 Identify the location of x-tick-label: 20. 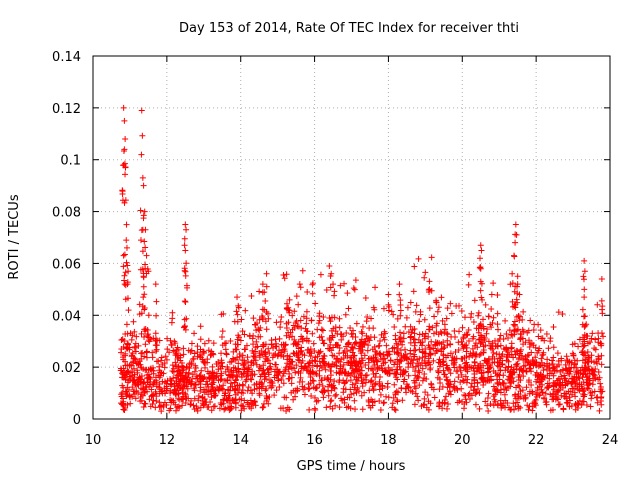
(462, 440).